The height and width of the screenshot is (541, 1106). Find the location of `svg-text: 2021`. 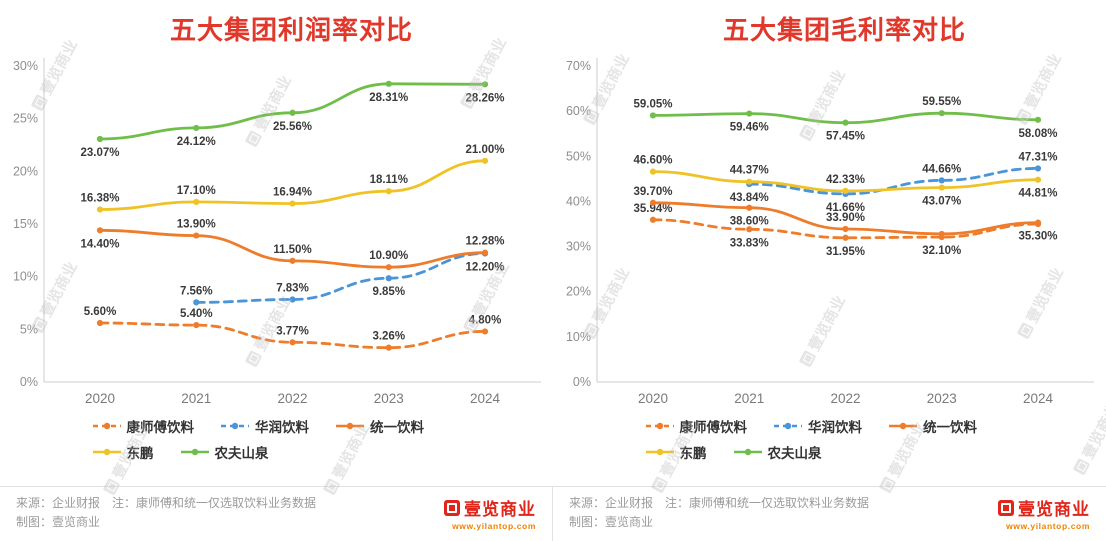

svg-text: 2021 is located at coordinates (196, 398).